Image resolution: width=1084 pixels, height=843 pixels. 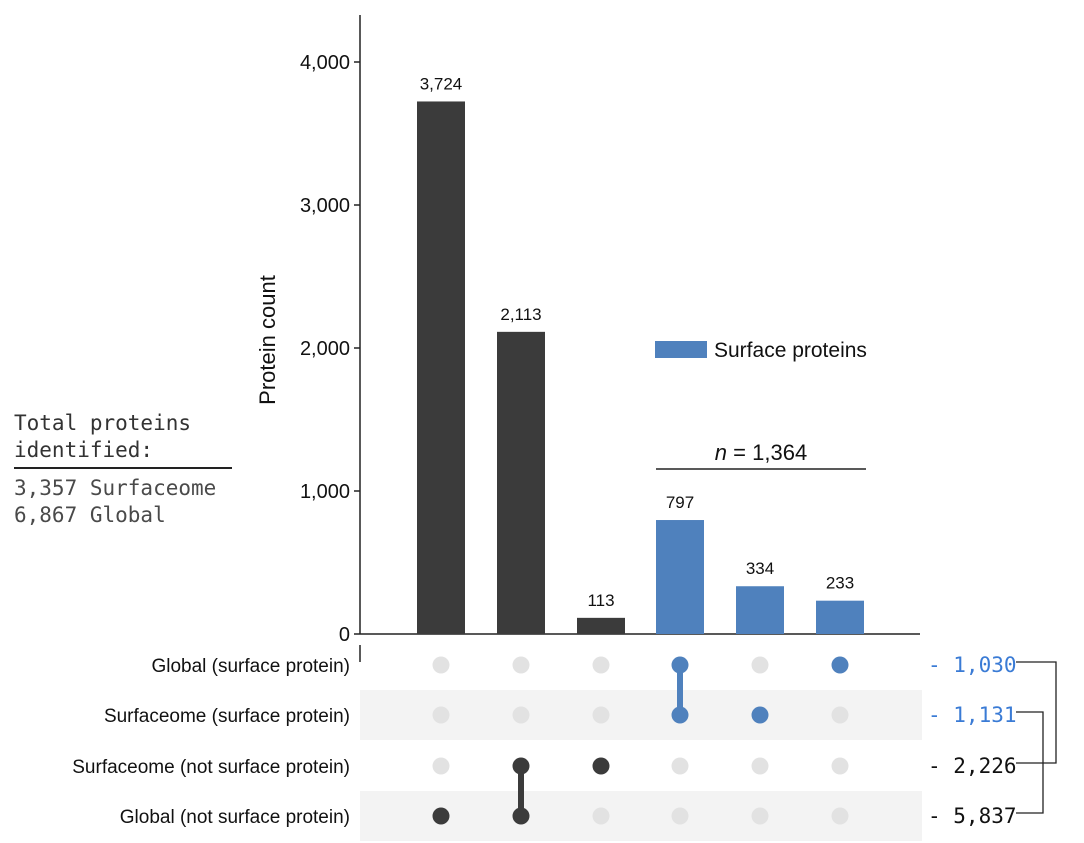 I want to click on set-size-label: - 1,131, so click(x=972, y=715).